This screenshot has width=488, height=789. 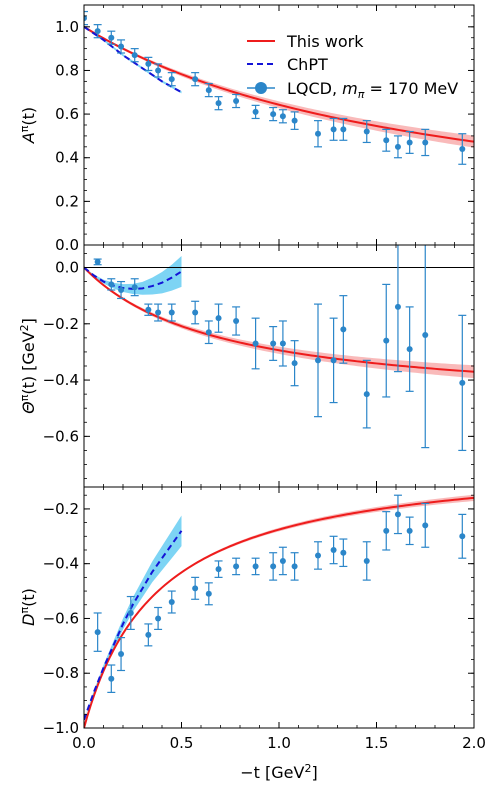 What do you see at coordinates (278, 772) in the screenshot?
I see `x-axis-label: −t [GeV2]` at bounding box center [278, 772].